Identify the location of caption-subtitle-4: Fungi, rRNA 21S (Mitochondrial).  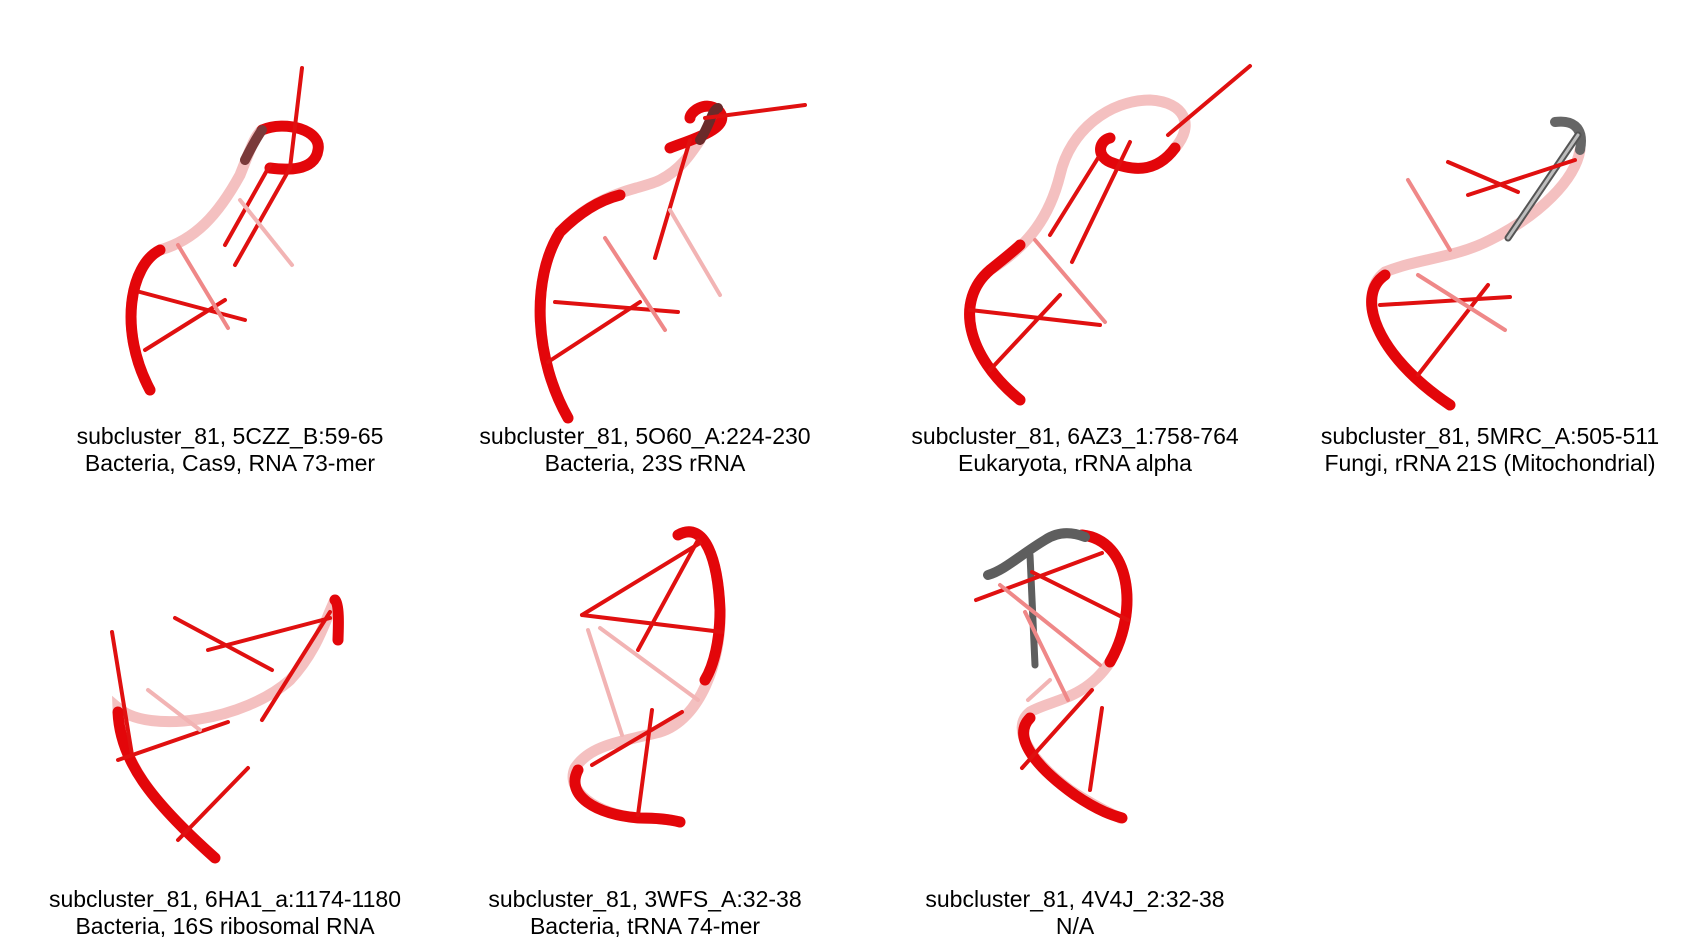
(1490, 463).